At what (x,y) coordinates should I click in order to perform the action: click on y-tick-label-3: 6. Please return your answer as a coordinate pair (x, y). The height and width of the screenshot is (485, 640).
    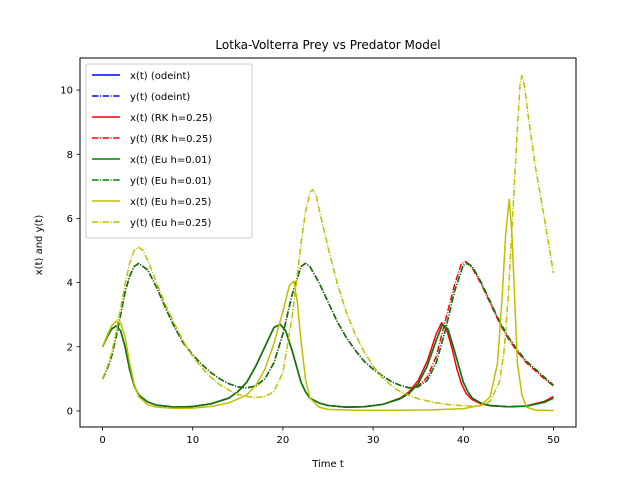
    Looking at the image, I should click on (70, 219).